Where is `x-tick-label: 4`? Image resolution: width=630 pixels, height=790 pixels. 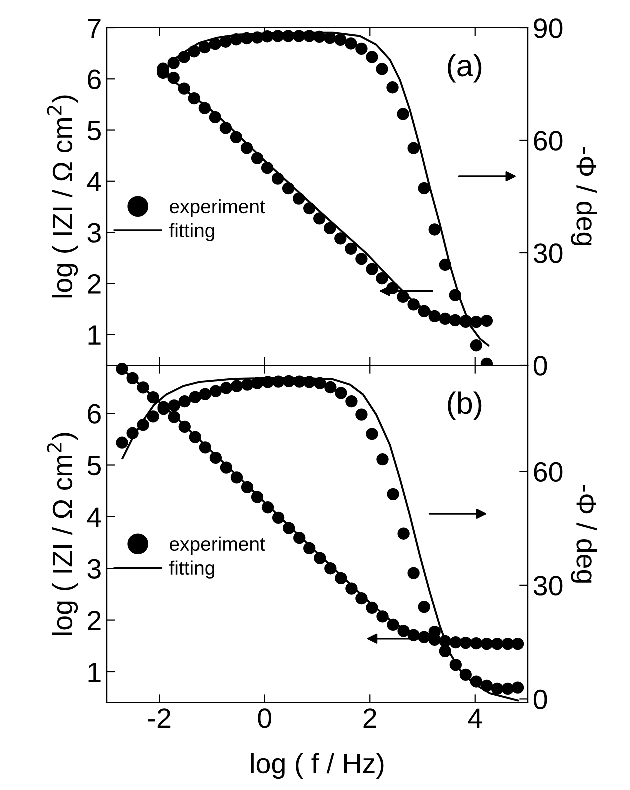 x-tick-label: 4 is located at coordinates (475, 718).